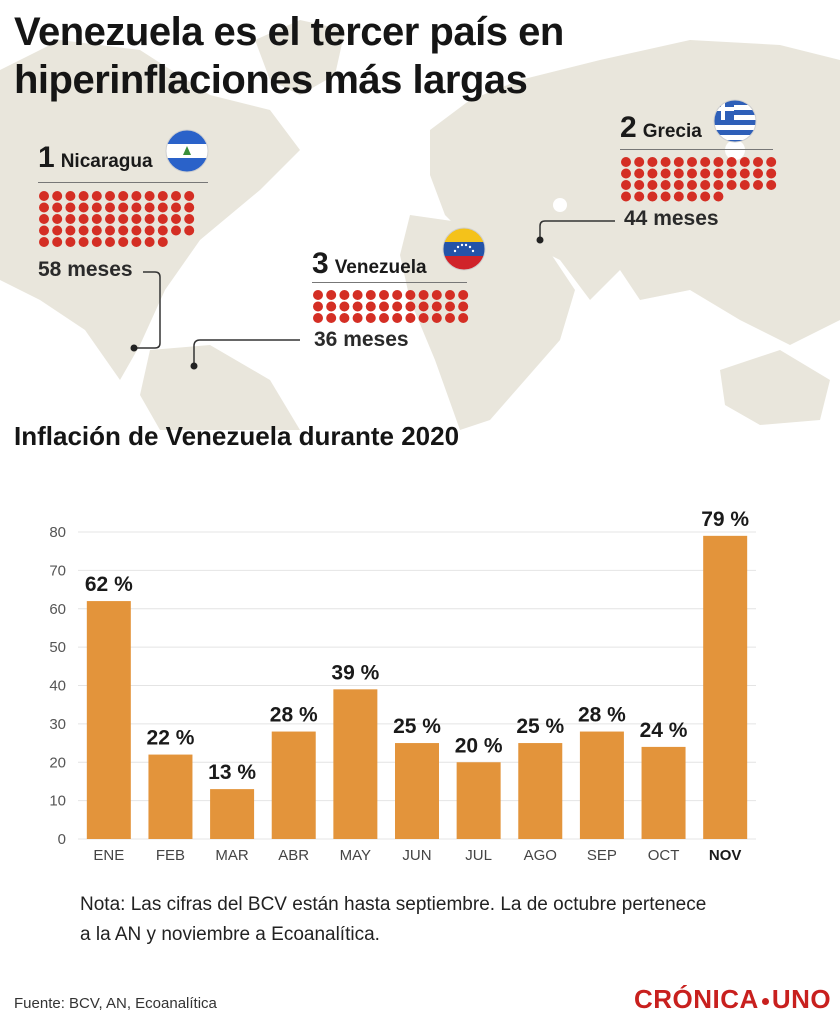  What do you see at coordinates (46, 157) in the screenshot?
I see `rank-number: 1` at bounding box center [46, 157].